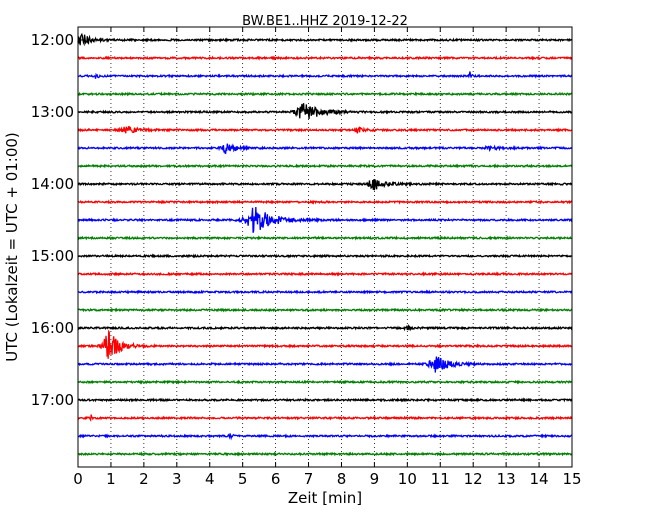 The image size is (650, 520). What do you see at coordinates (144, 479) in the screenshot?
I see `x-tick-label: 2` at bounding box center [144, 479].